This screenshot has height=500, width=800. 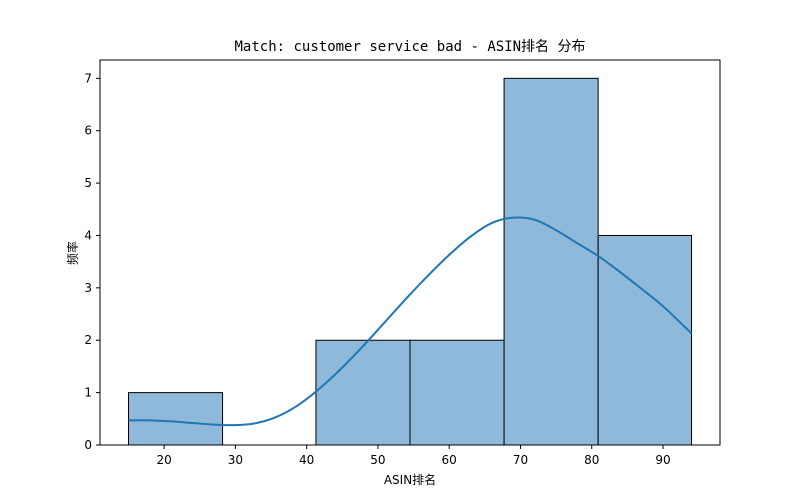 What do you see at coordinates (591, 460) in the screenshot?
I see `x-tick-label: 80` at bounding box center [591, 460].